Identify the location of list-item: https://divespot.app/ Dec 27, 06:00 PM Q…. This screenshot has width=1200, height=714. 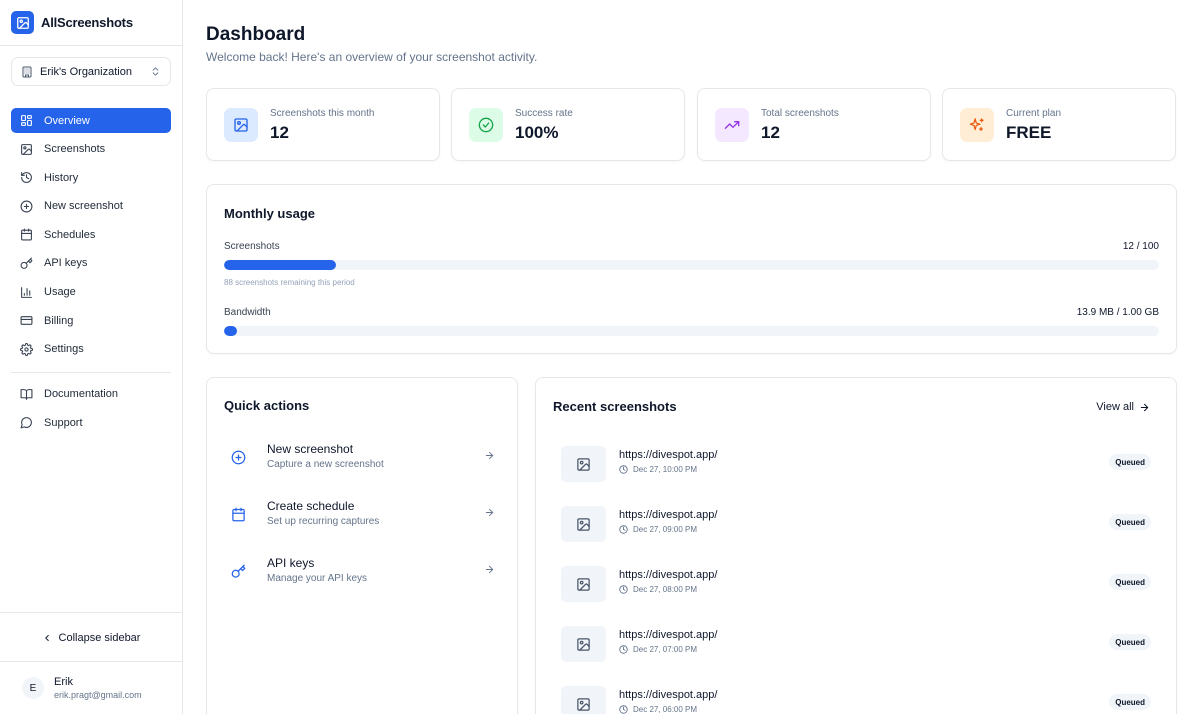
(856, 700).